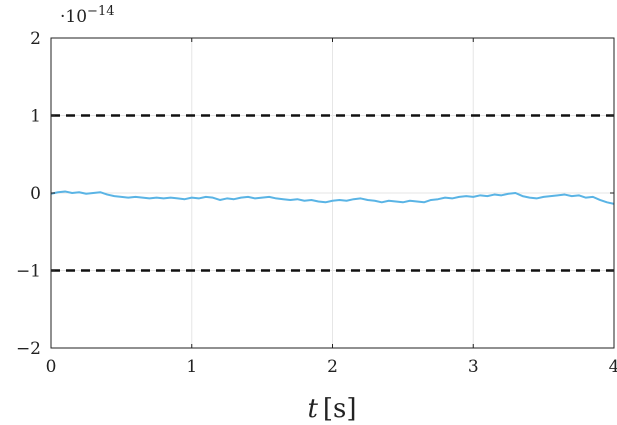  I want to click on y-tick-labels: 2 1 0 −1 −2, so click(28, 194).